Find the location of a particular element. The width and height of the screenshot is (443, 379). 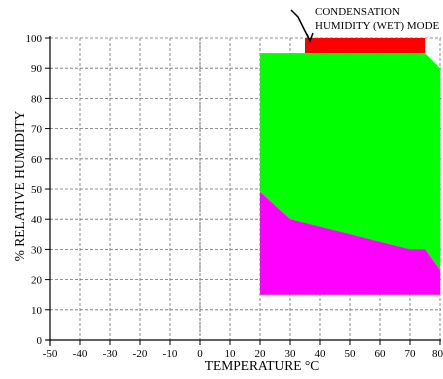

y-tick-label: 60 is located at coordinates (37, 160).